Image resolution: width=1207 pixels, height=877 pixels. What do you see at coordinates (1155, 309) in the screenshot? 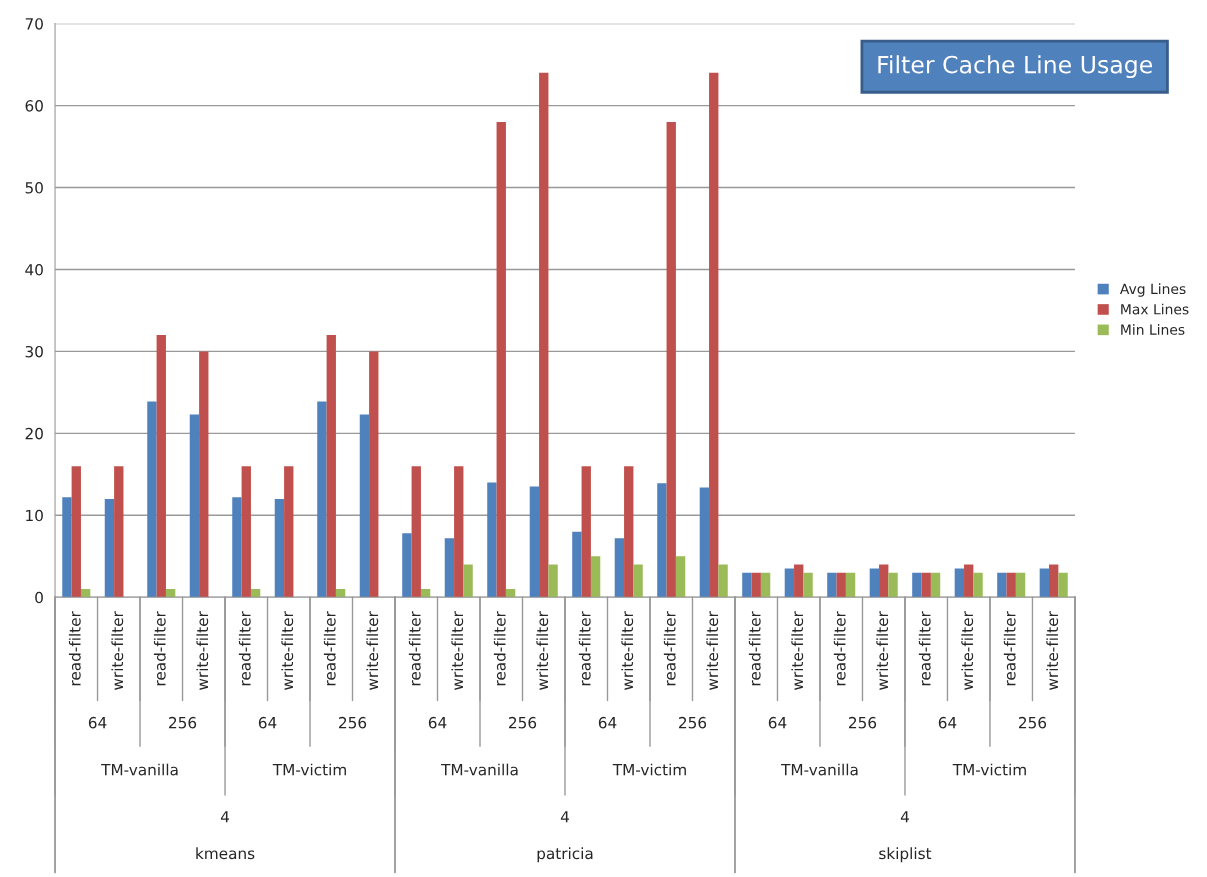
I see `legend-label: Max Lines` at bounding box center [1155, 309].